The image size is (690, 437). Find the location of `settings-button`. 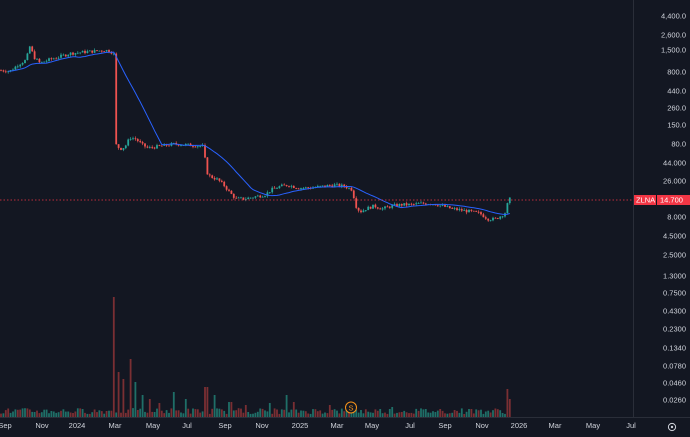

settings-button is located at coordinates (672, 427).